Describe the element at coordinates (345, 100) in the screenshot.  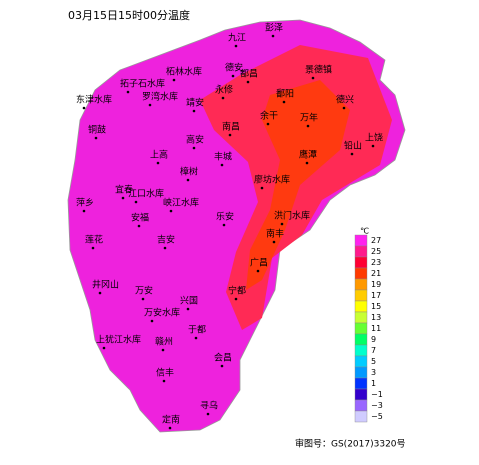
I see `place-label: 德兴` at that location.